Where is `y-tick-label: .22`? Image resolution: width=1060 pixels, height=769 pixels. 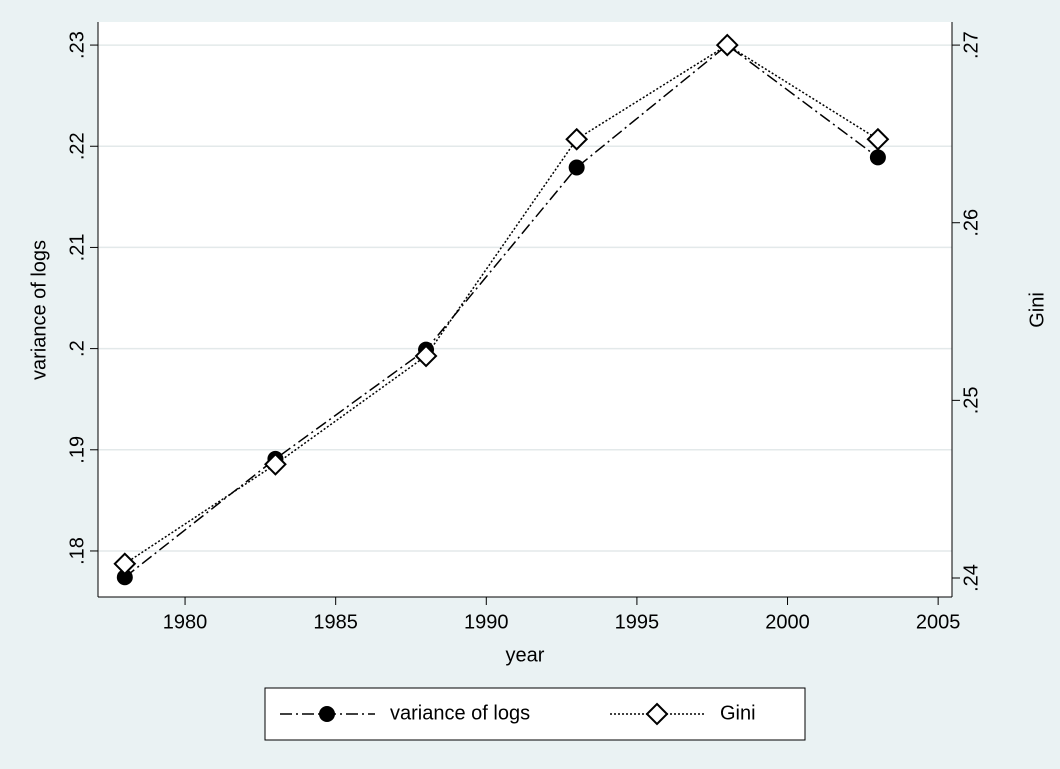
y-tick-label: .22 is located at coordinates (77, 146).